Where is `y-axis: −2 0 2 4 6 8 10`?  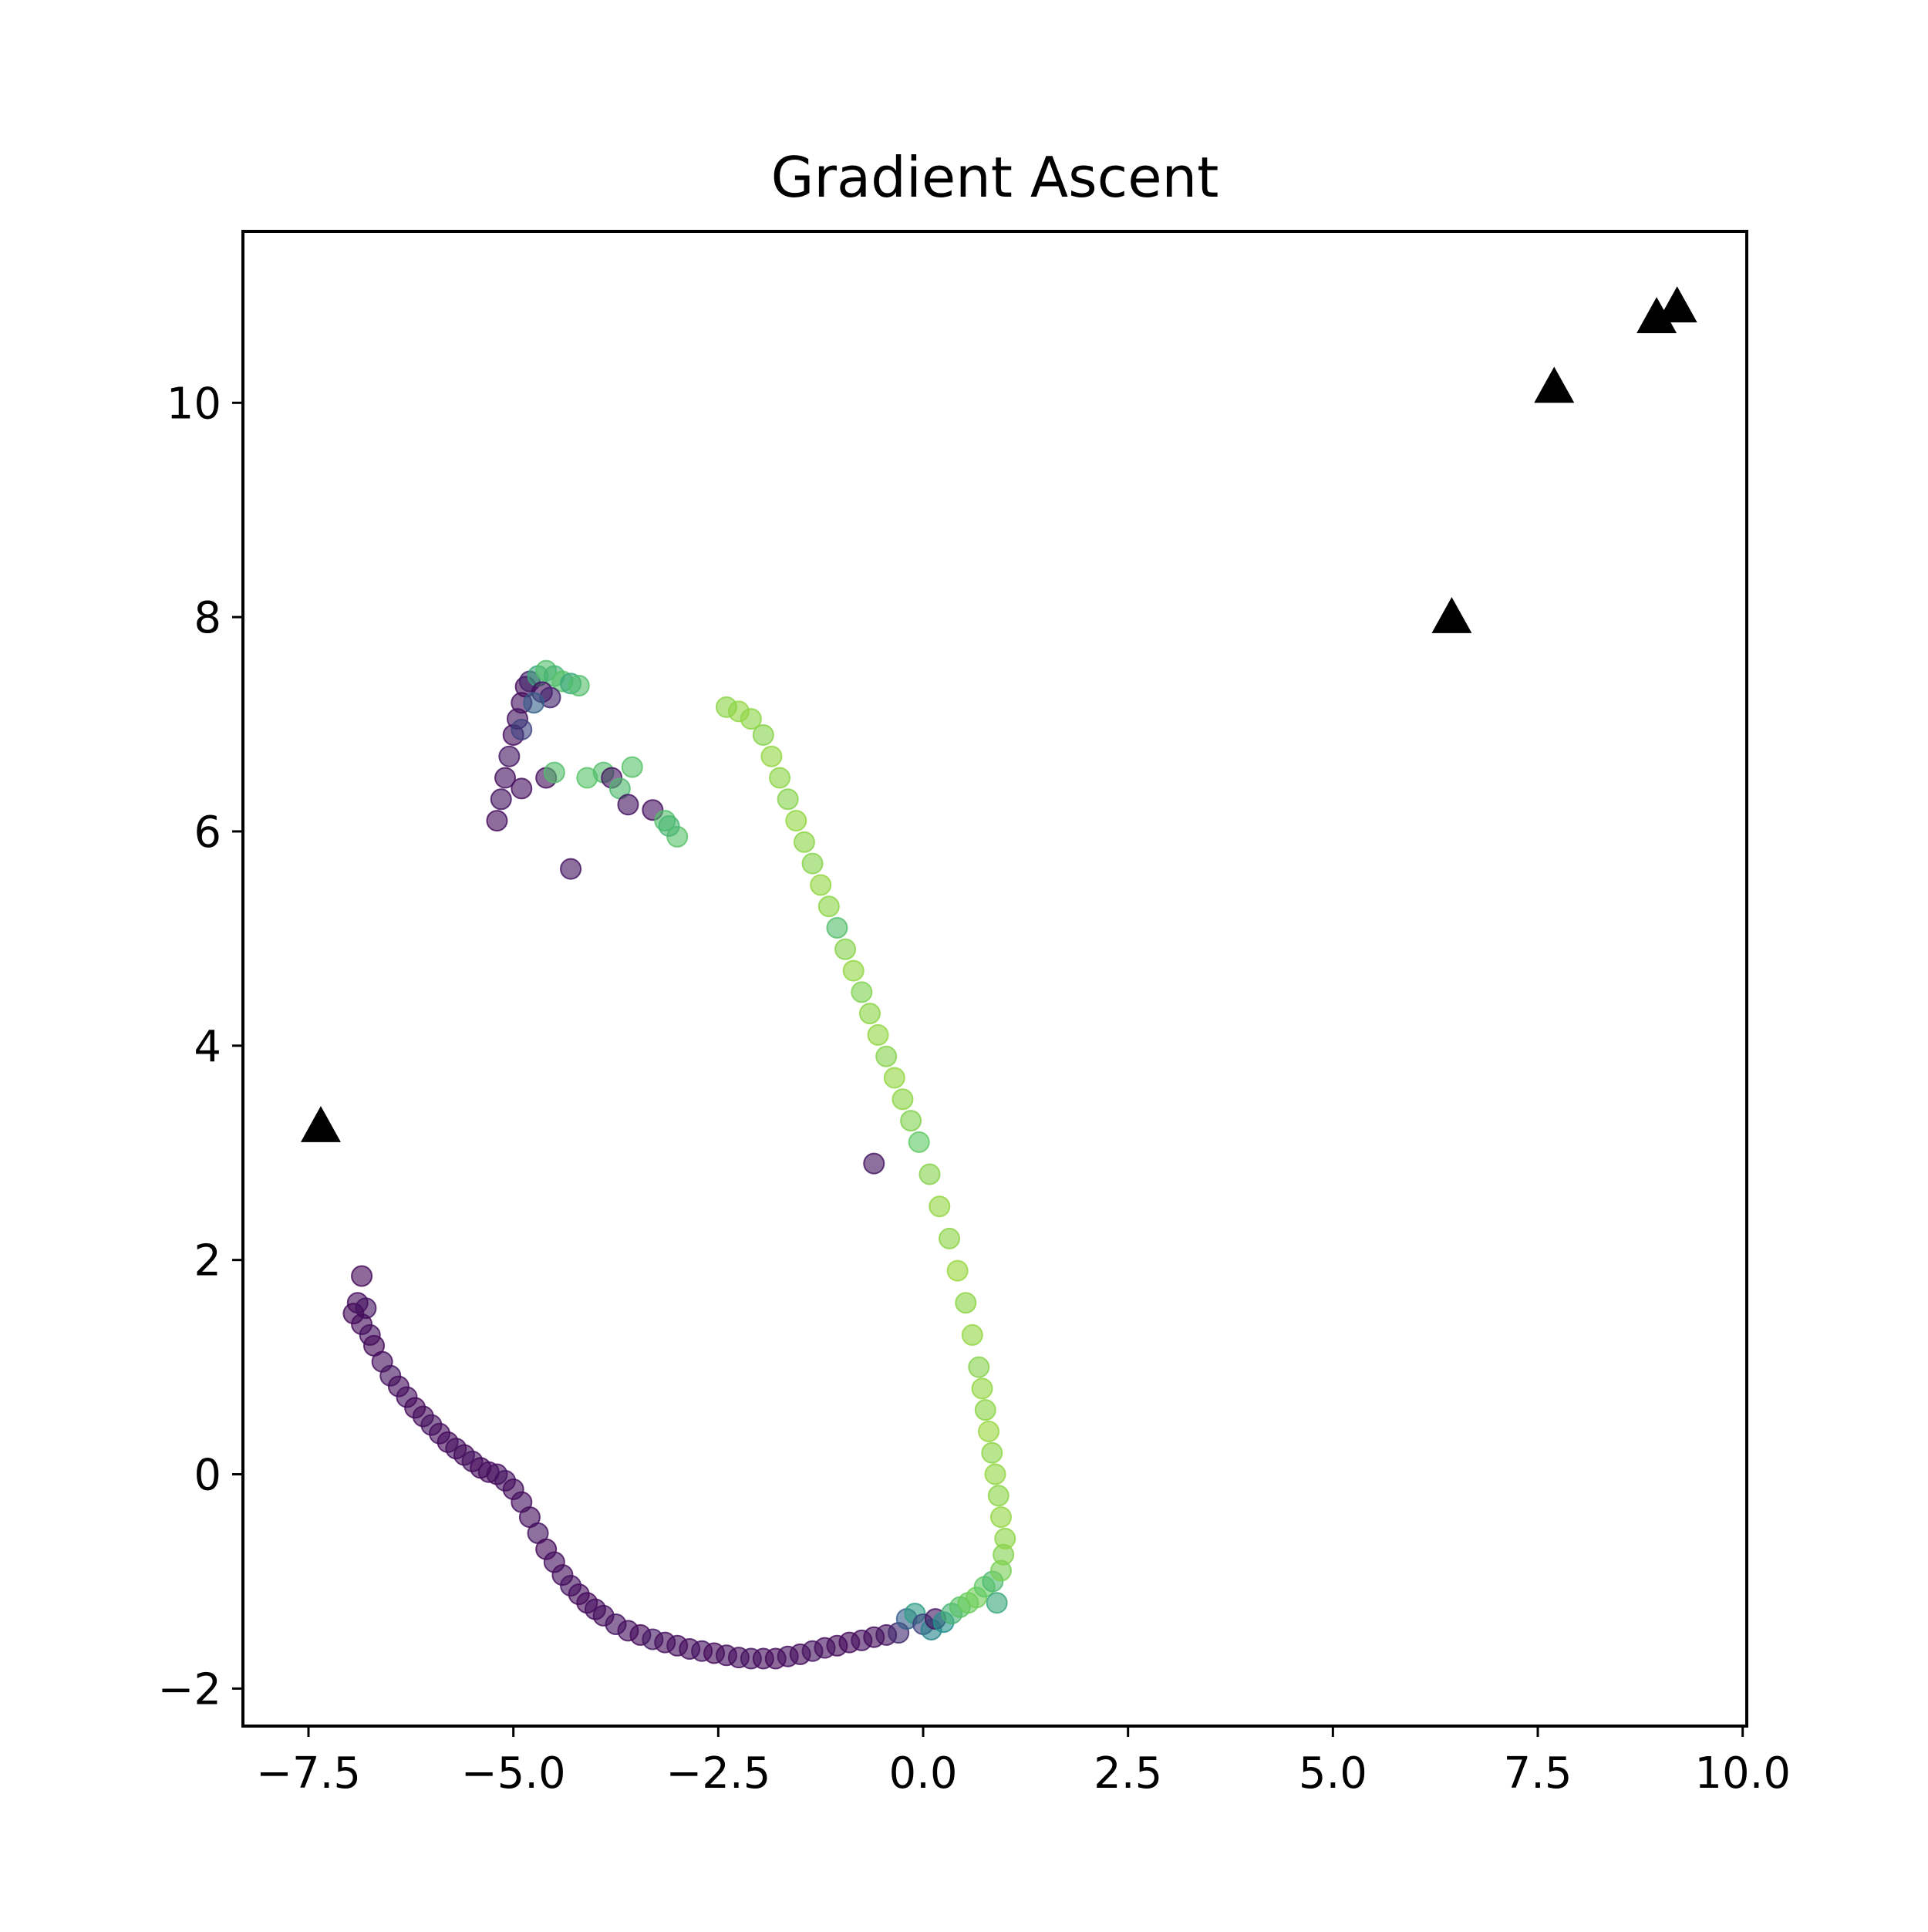 y-axis: −2 0 2 4 6 8 10 is located at coordinates (200, 1047).